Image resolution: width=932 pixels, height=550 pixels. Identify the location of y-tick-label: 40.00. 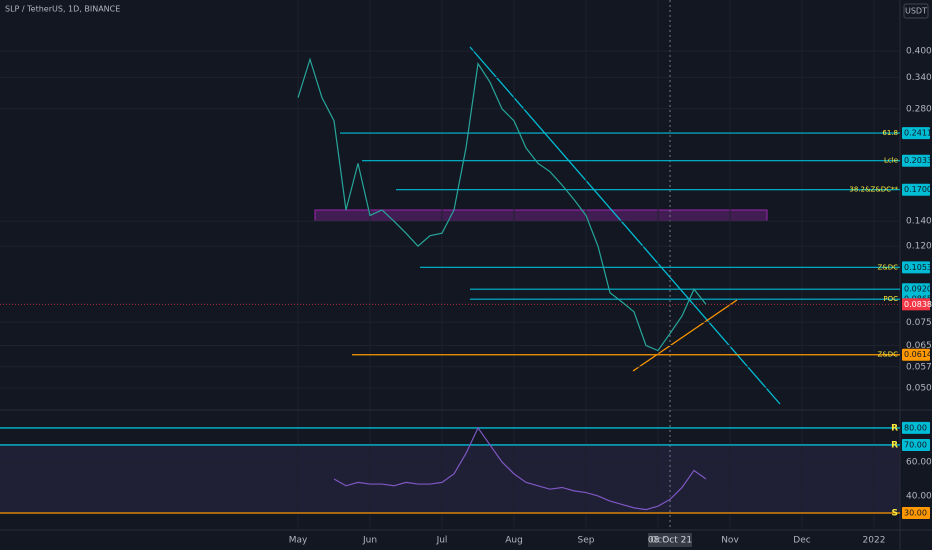
(919, 496).